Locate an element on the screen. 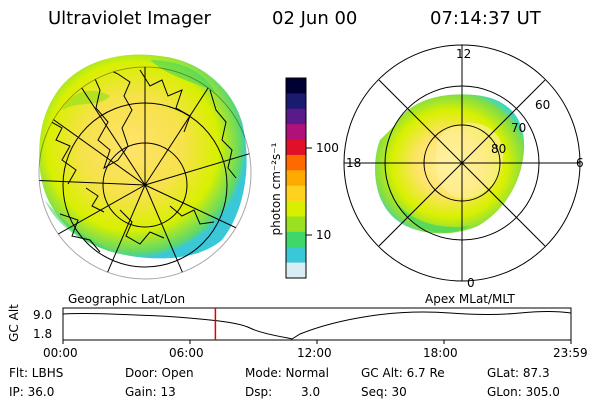 The image size is (600, 400). time-label: 07:14:37 UT is located at coordinates (485, 18).